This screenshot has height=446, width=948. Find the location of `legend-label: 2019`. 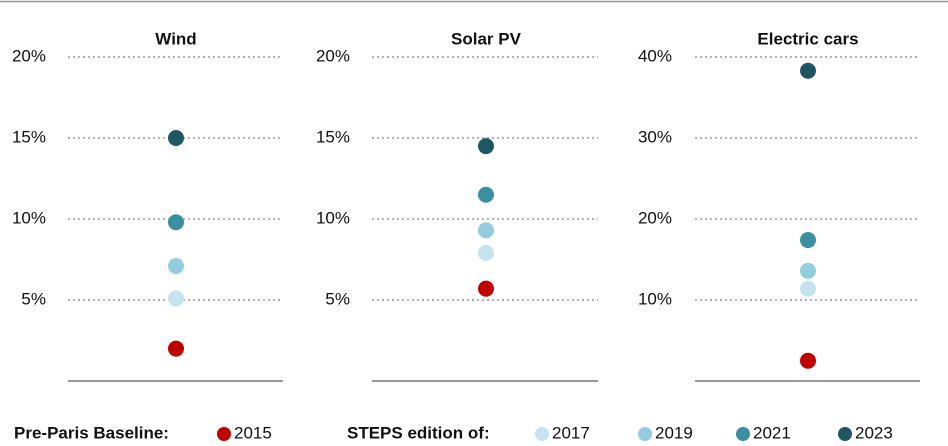

legend-label: 2019 is located at coordinates (674, 432).